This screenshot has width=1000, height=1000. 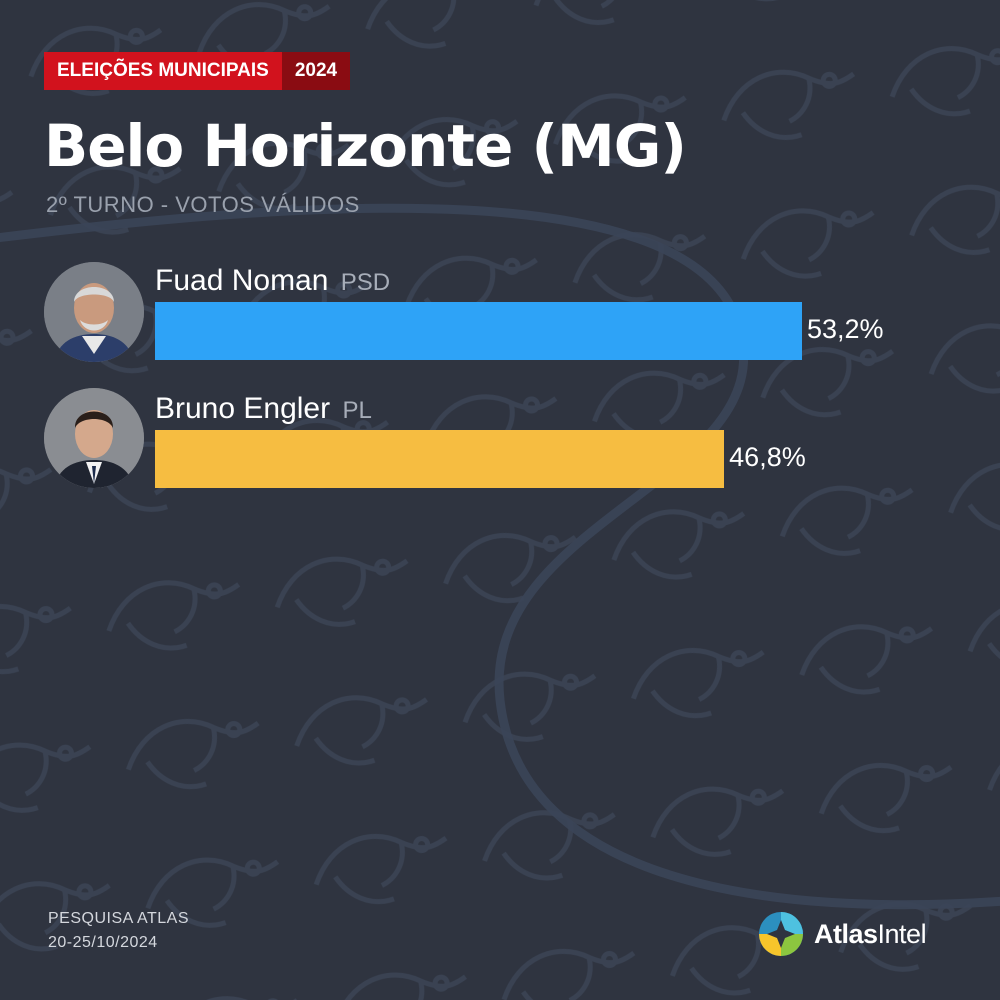 What do you see at coordinates (440, 459) in the screenshot?
I see `bar-bruno-engler` at bounding box center [440, 459].